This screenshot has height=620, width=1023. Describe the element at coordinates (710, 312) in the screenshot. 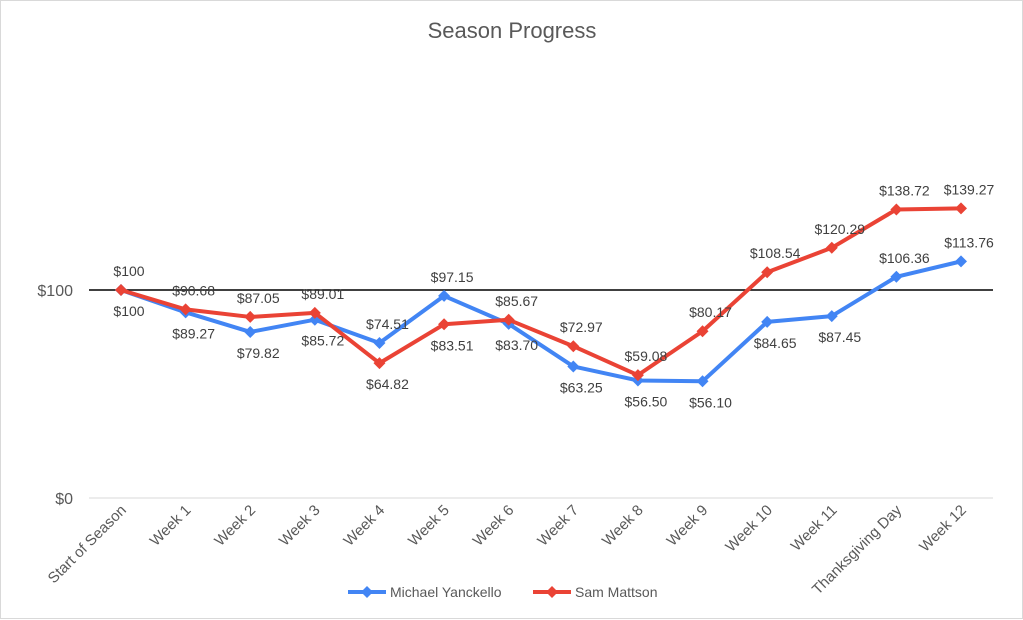

I see `data-label: $80.17` at that location.